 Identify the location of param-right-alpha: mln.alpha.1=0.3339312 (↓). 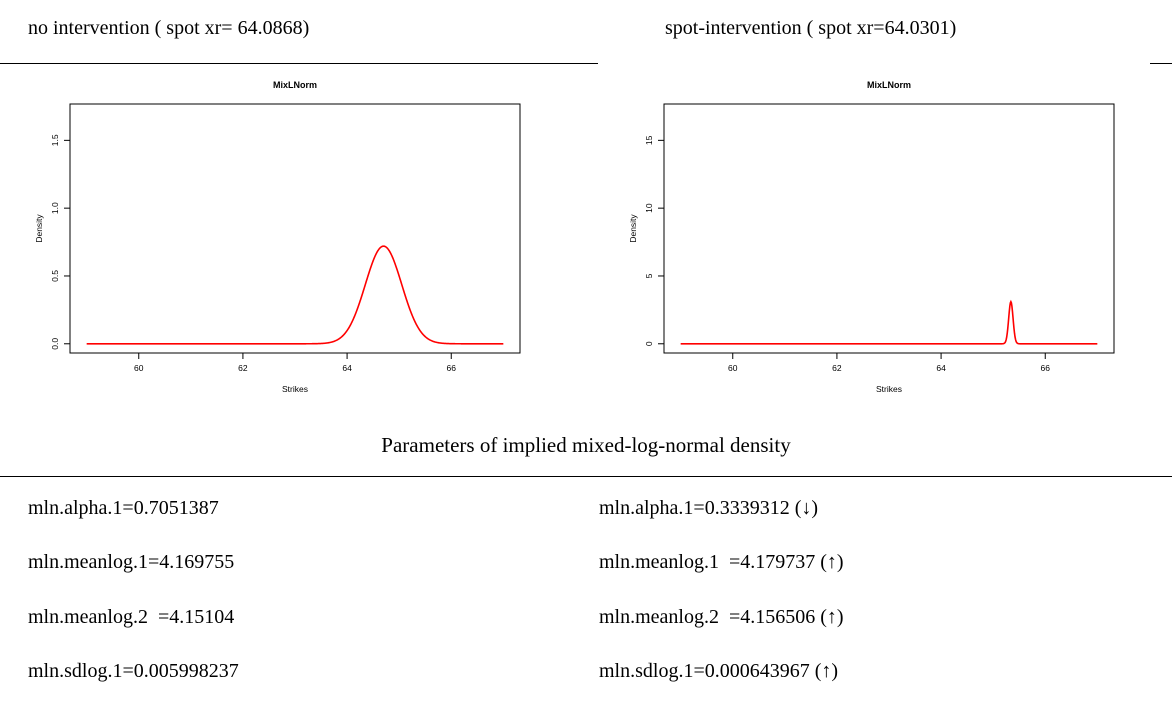
(709, 508).